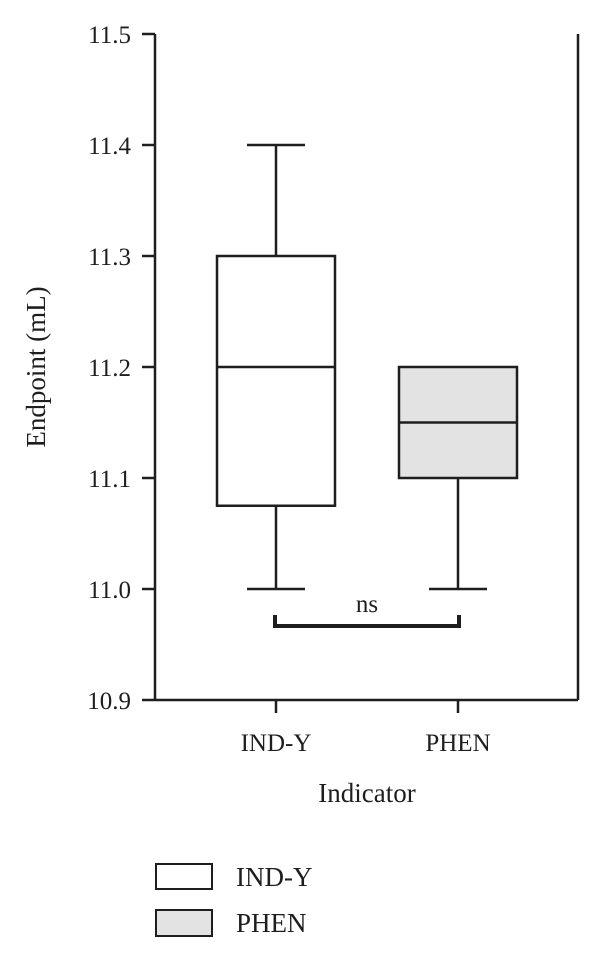  Describe the element at coordinates (109, 701) in the screenshot. I see `y-tick-label: 10.9` at that location.